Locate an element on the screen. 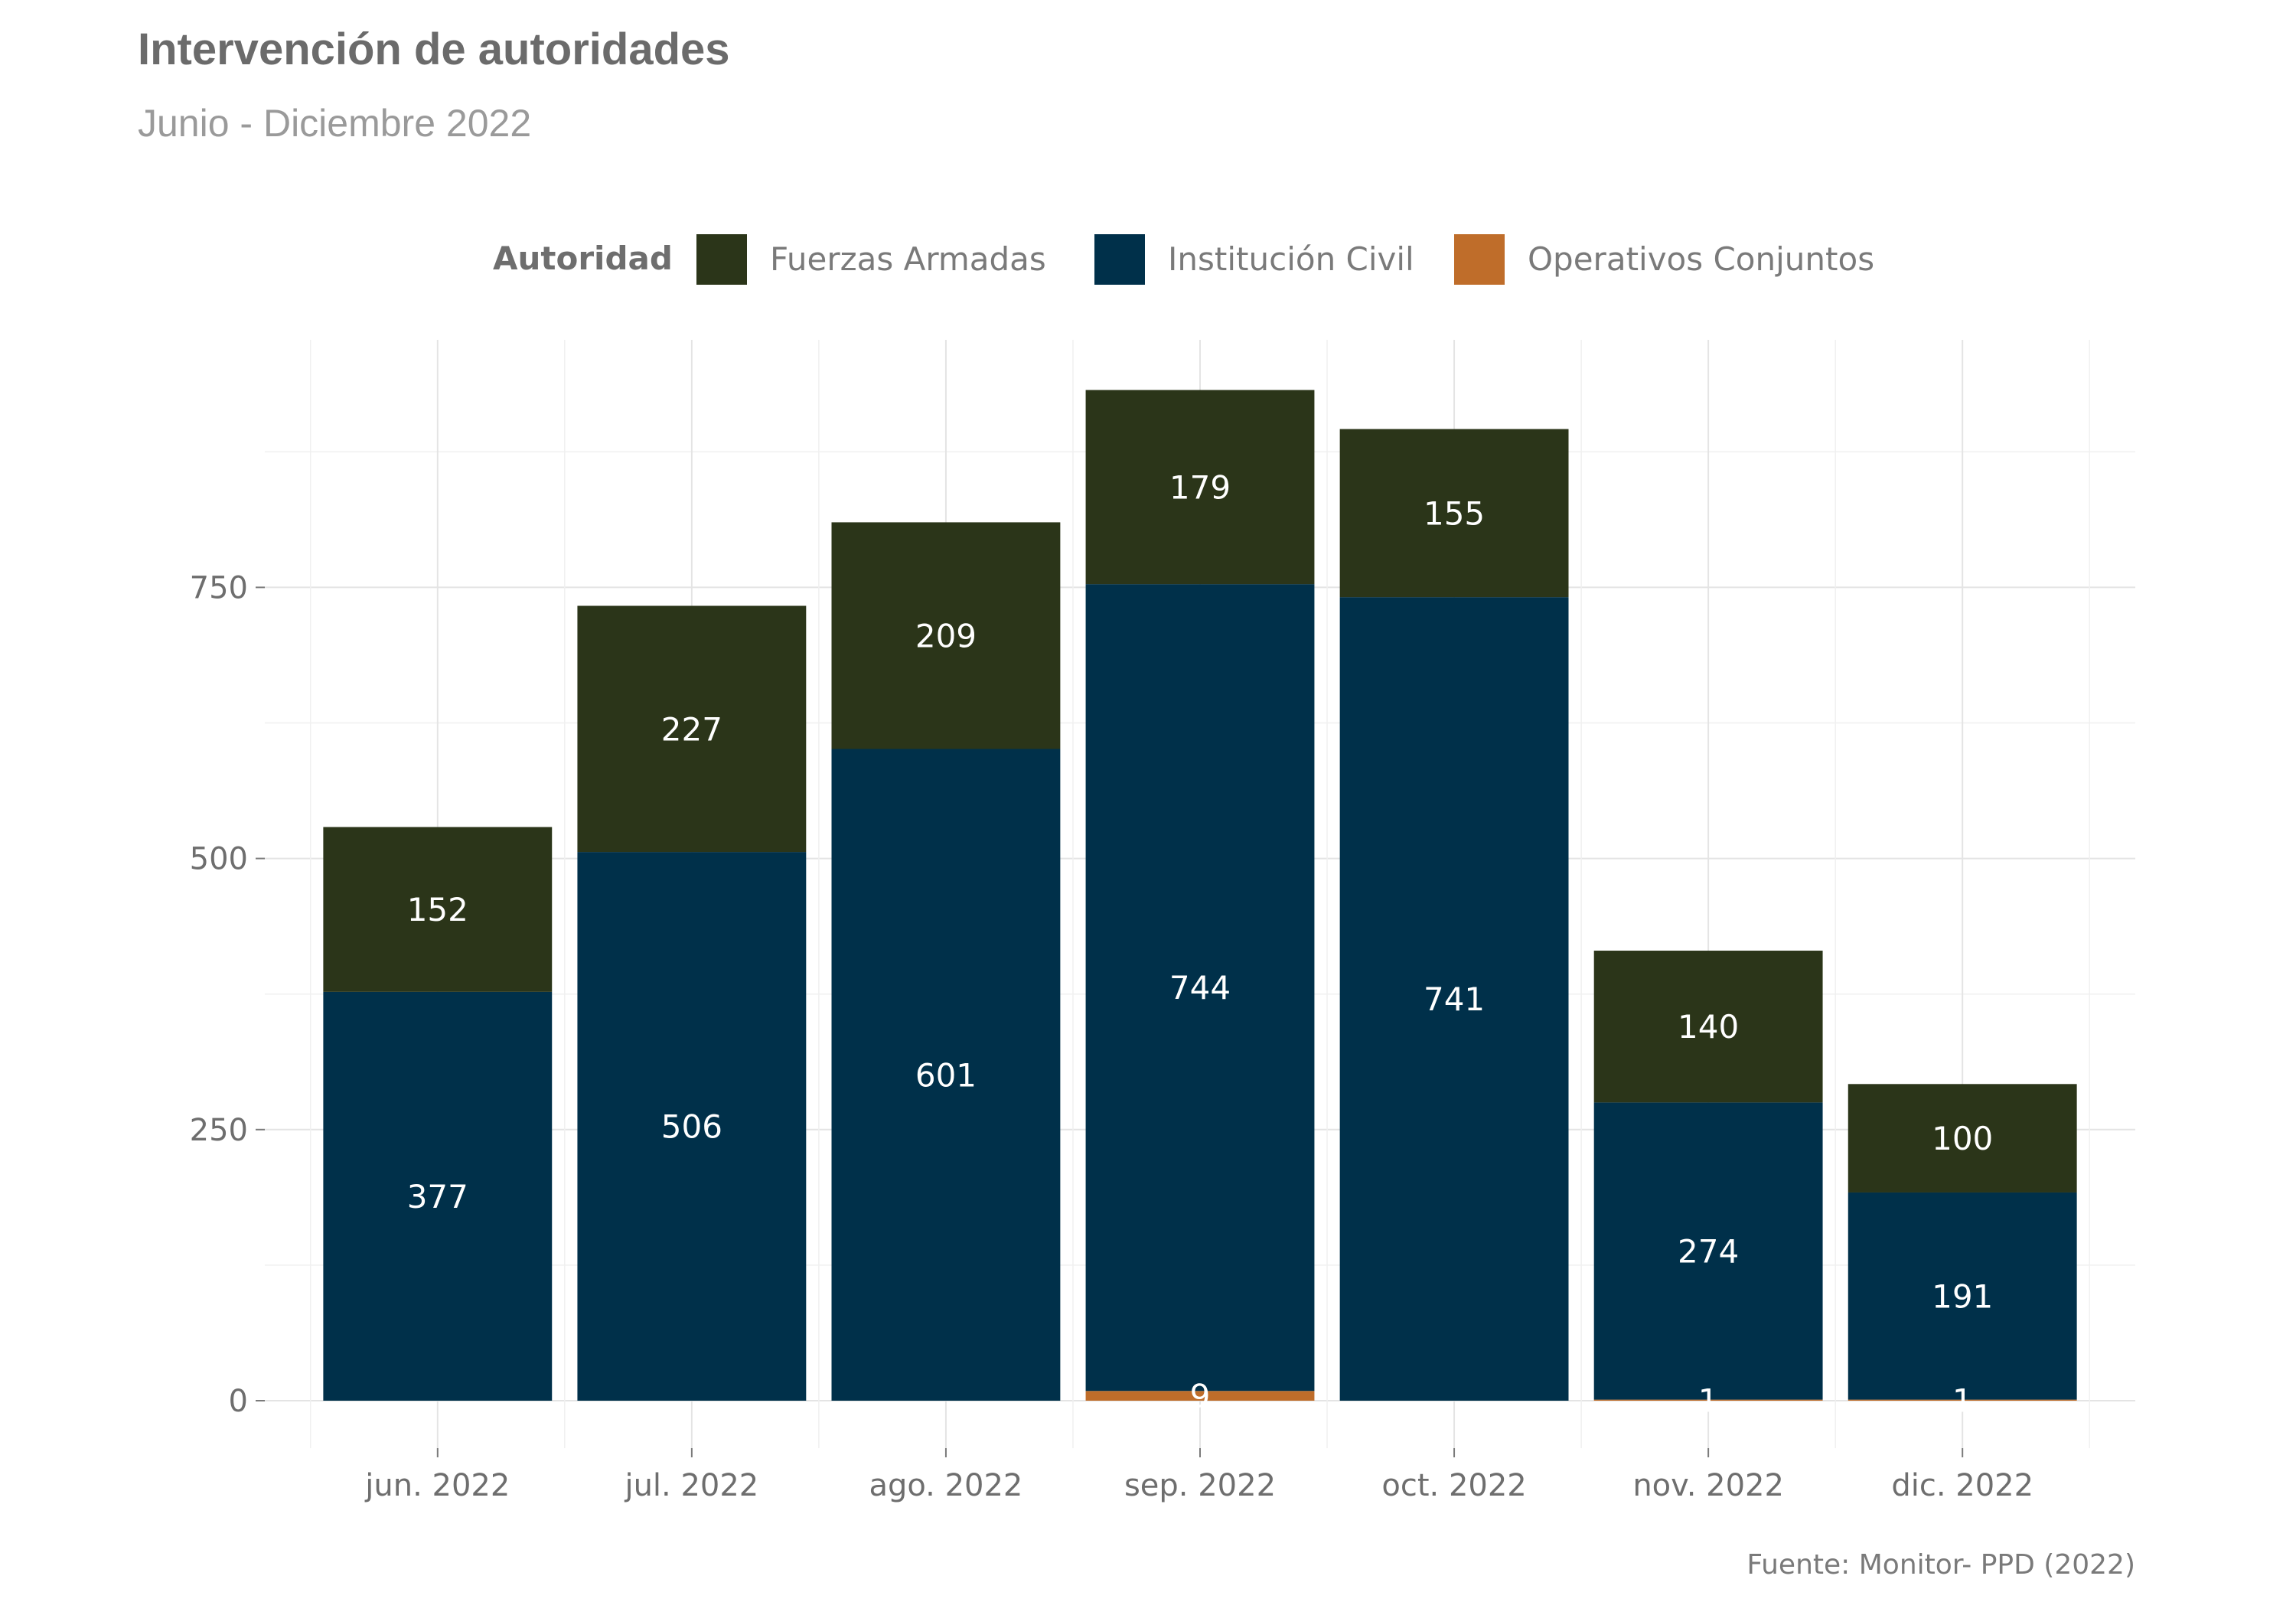  bar-value-label: 741 is located at coordinates (1454, 999).